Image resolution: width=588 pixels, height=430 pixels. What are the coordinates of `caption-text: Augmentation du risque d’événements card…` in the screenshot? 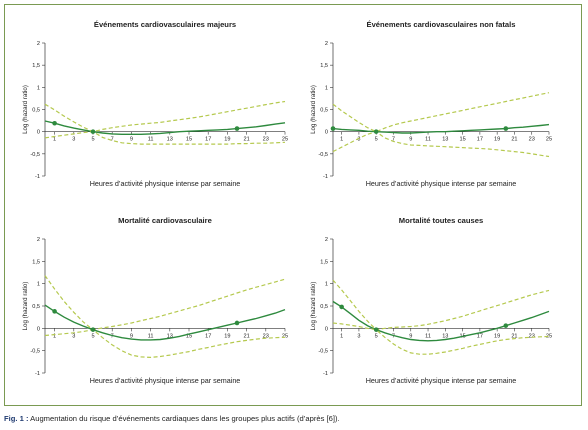 It's located at (185, 418).